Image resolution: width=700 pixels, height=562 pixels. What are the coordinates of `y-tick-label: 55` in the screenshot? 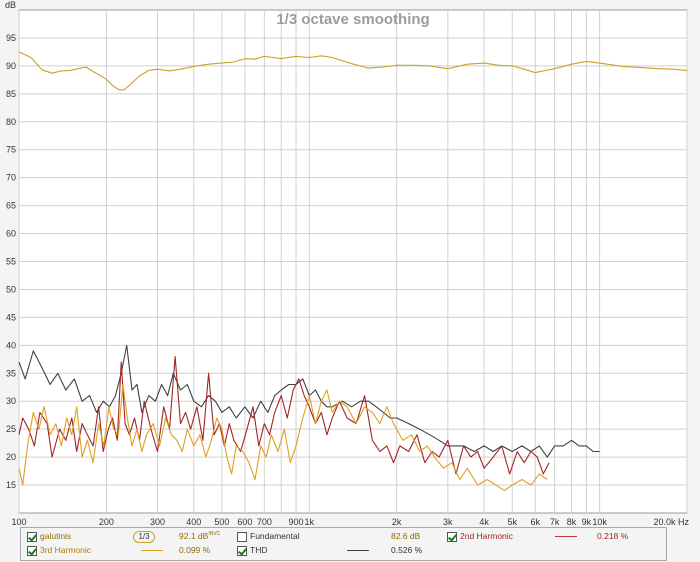 It's located at (11, 262).